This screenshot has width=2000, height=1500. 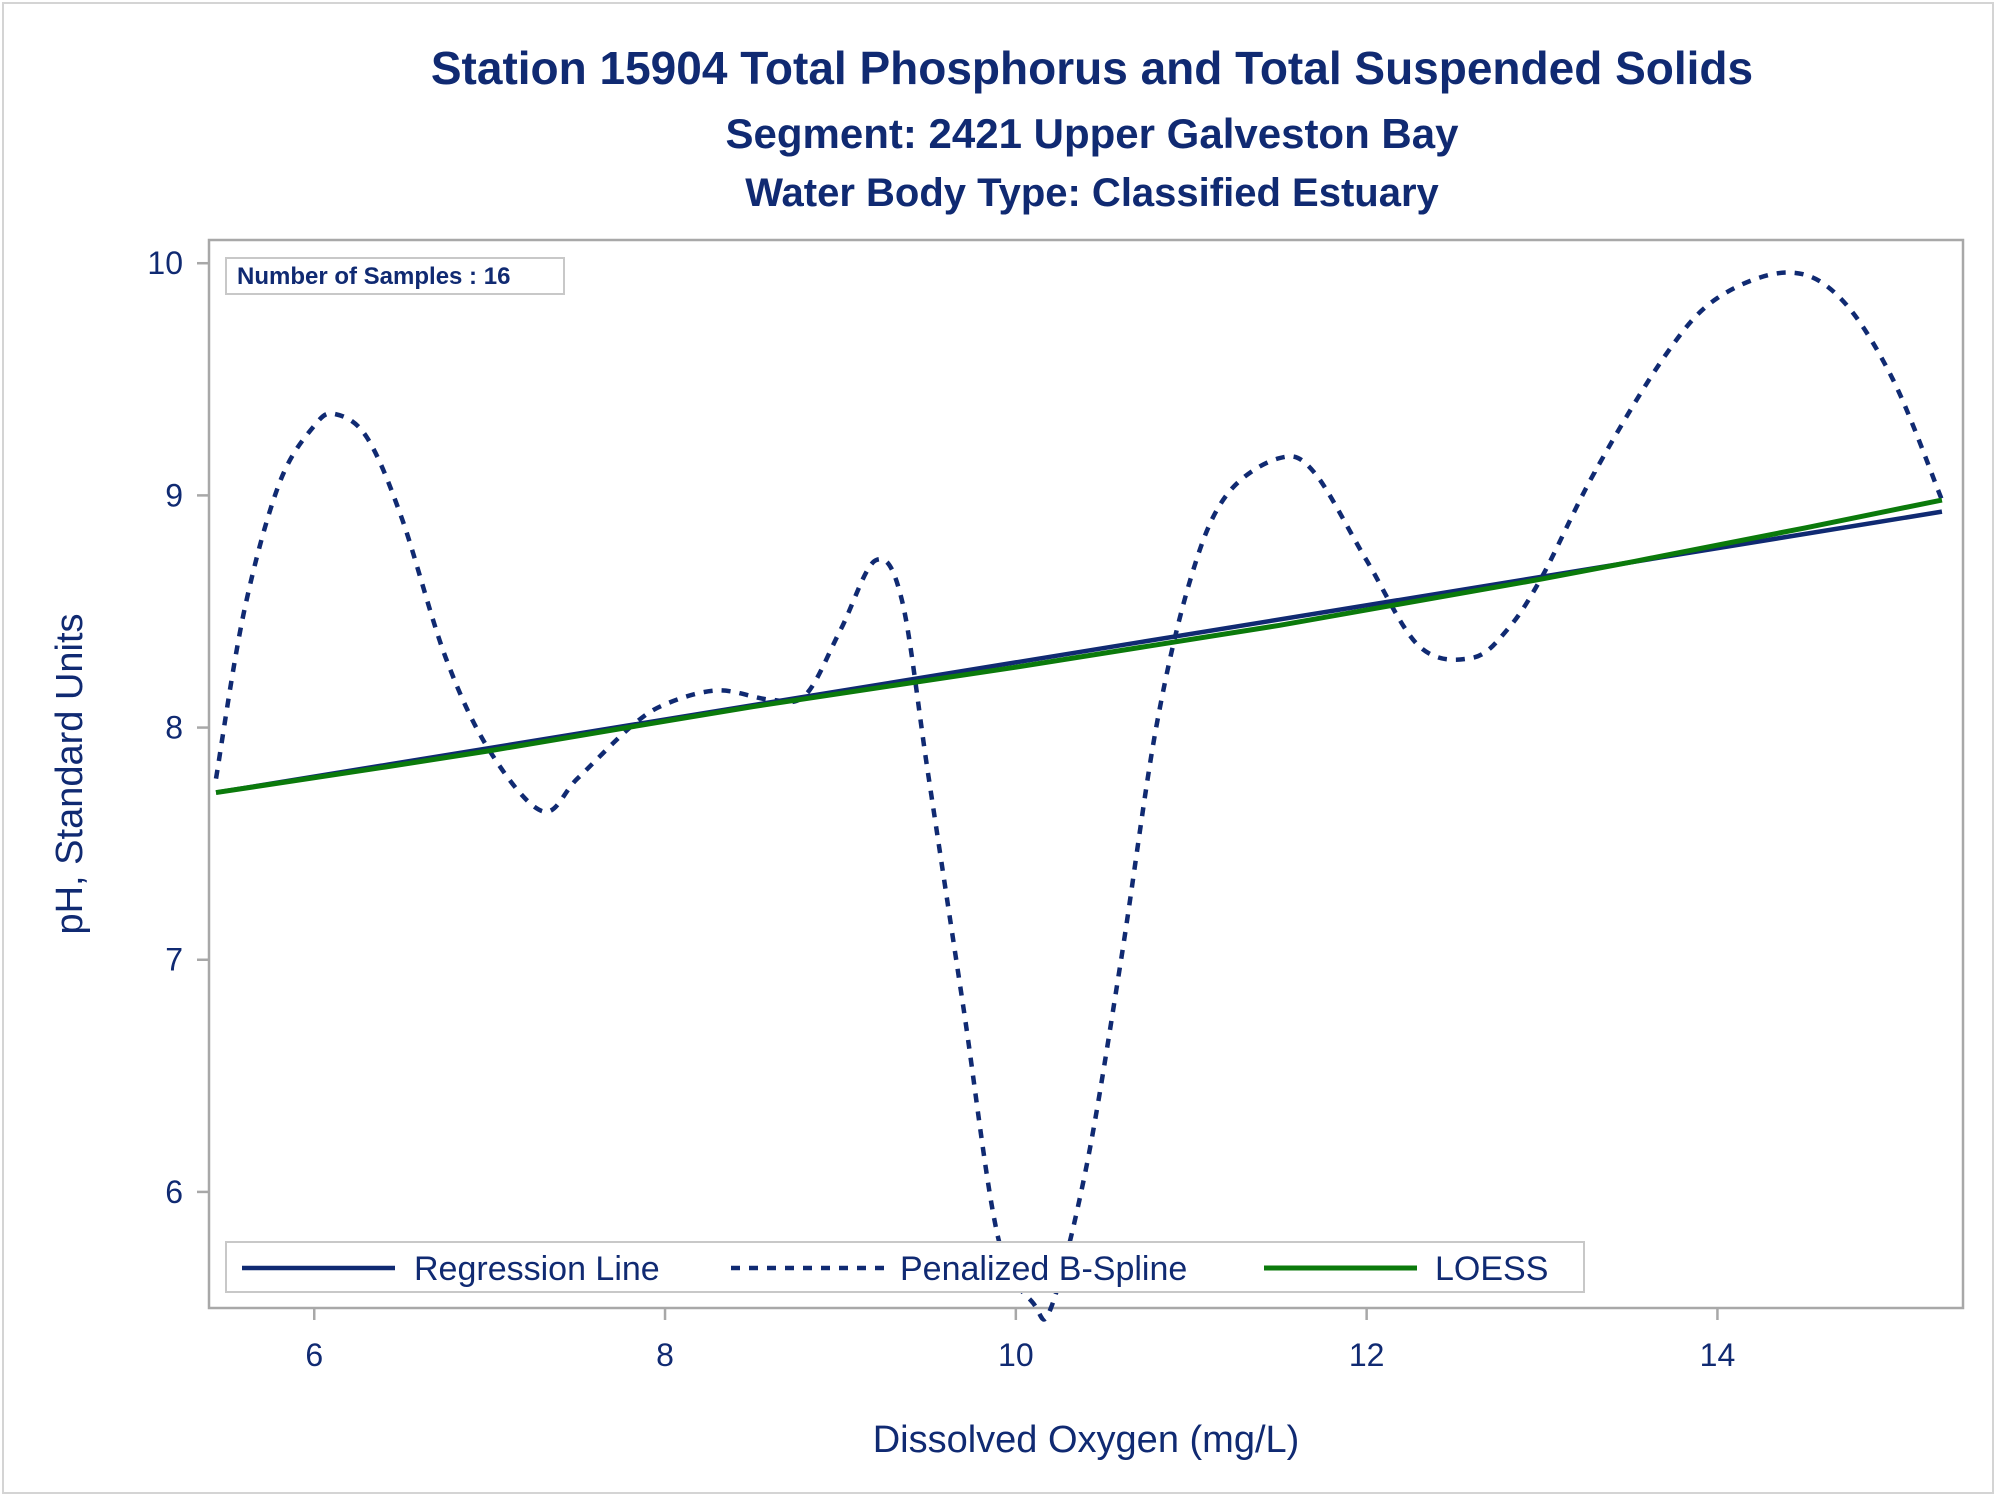 What do you see at coordinates (1086, 1440) in the screenshot?
I see `x-axis-label: Dissolved Oxygen (mg/L)` at bounding box center [1086, 1440].